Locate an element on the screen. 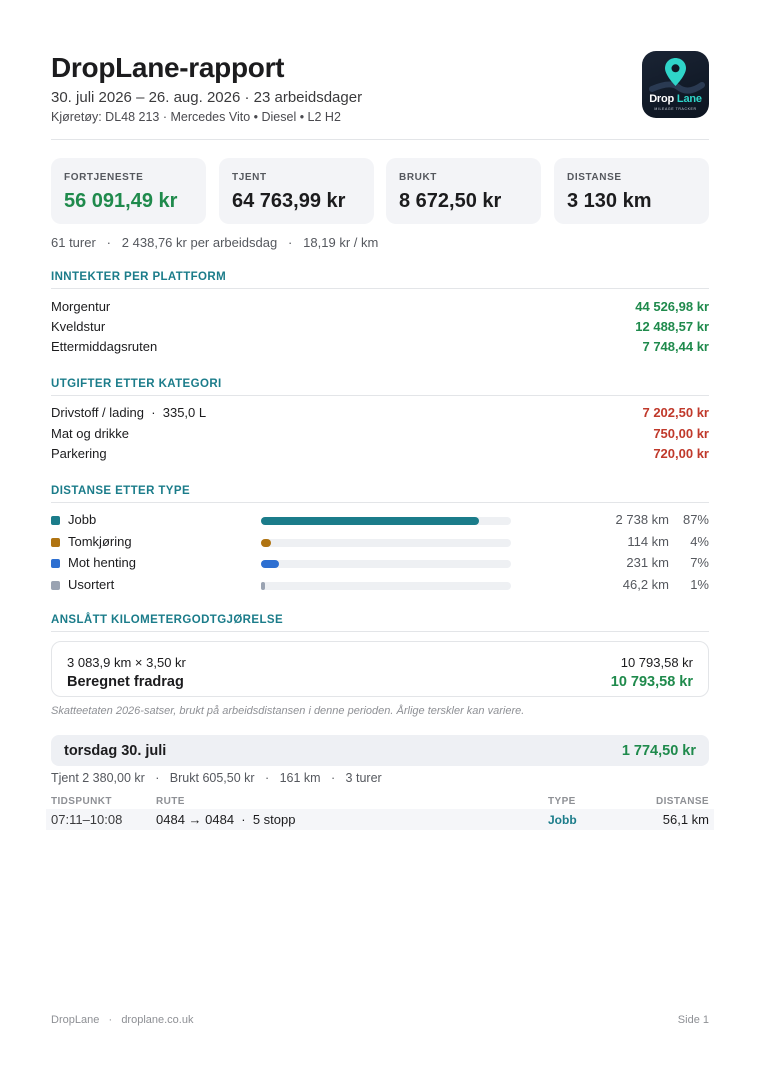 The height and width of the screenshot is (1075, 760). column-header-distance: DISTANSE is located at coordinates (682, 801).